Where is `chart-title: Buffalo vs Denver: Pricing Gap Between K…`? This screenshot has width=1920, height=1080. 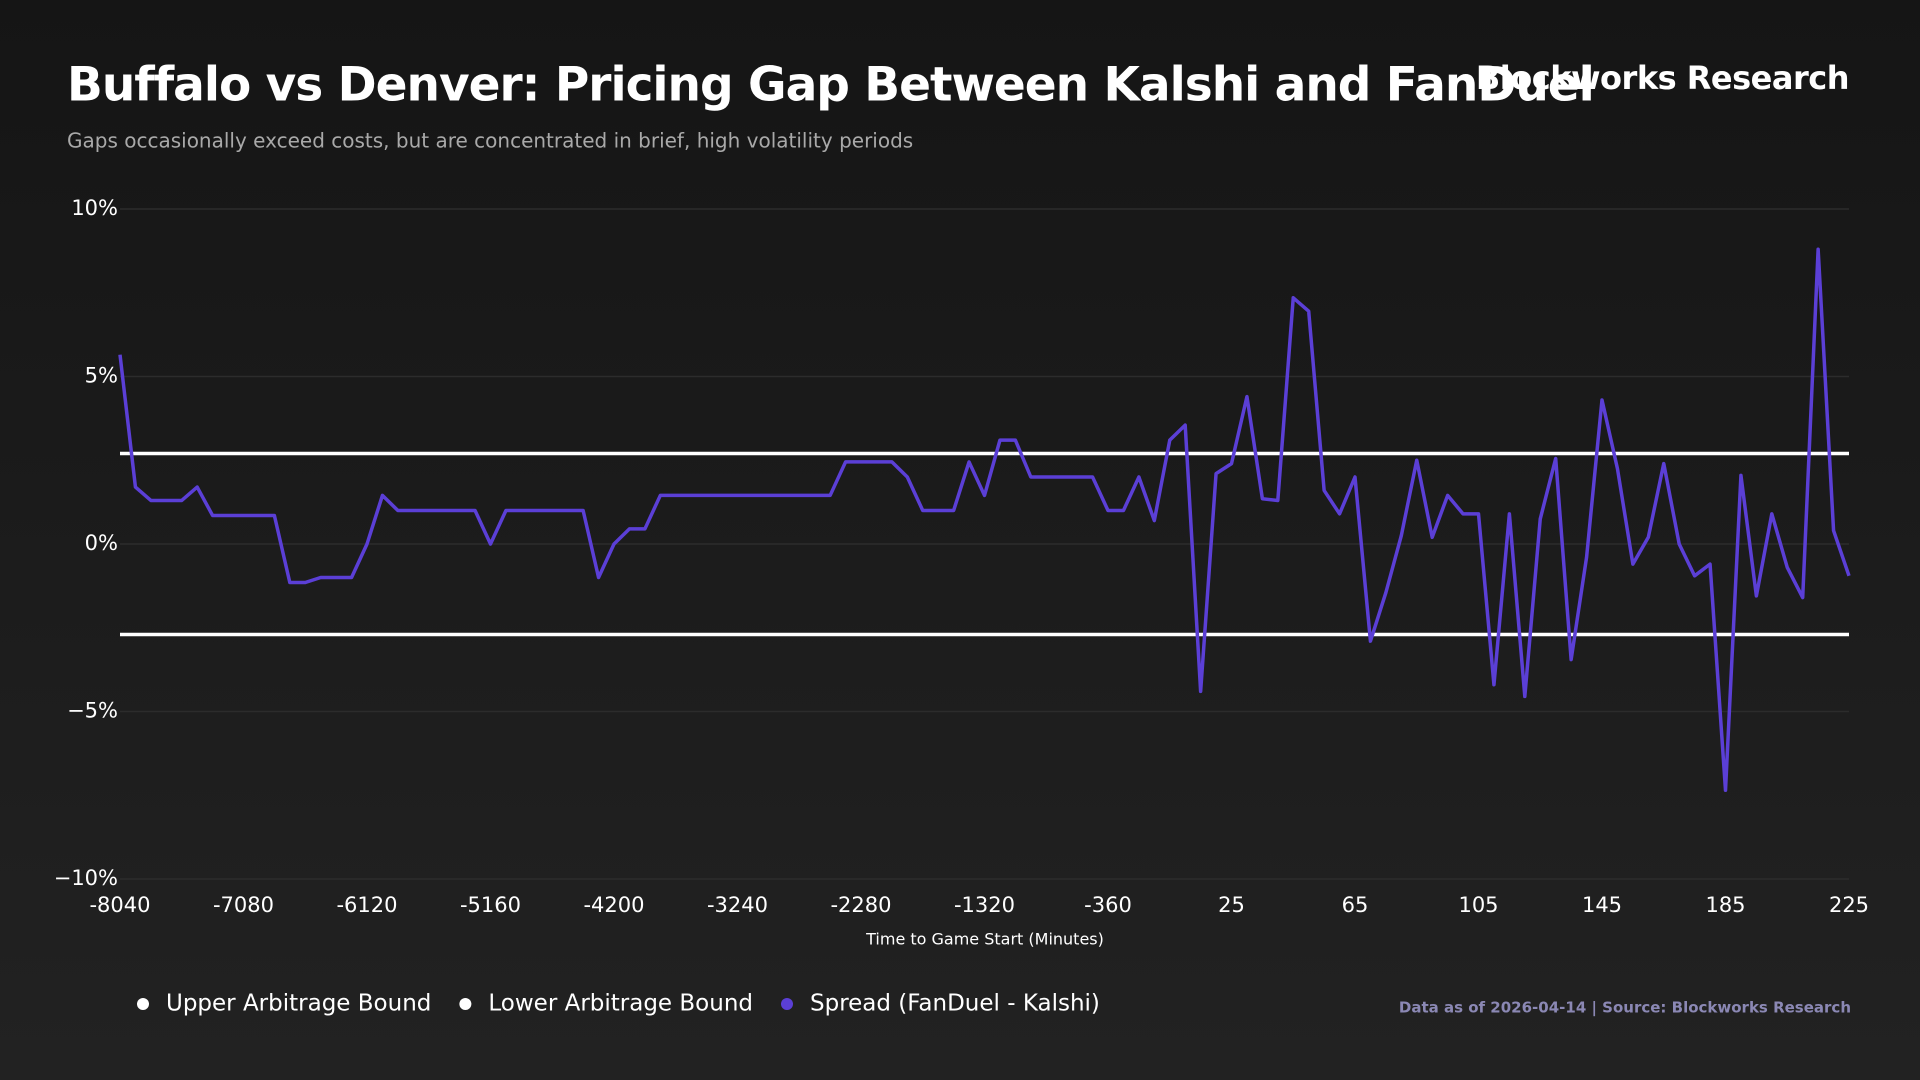 chart-title: Buffalo vs Denver: Pricing Gap Between K… is located at coordinates (830, 85).